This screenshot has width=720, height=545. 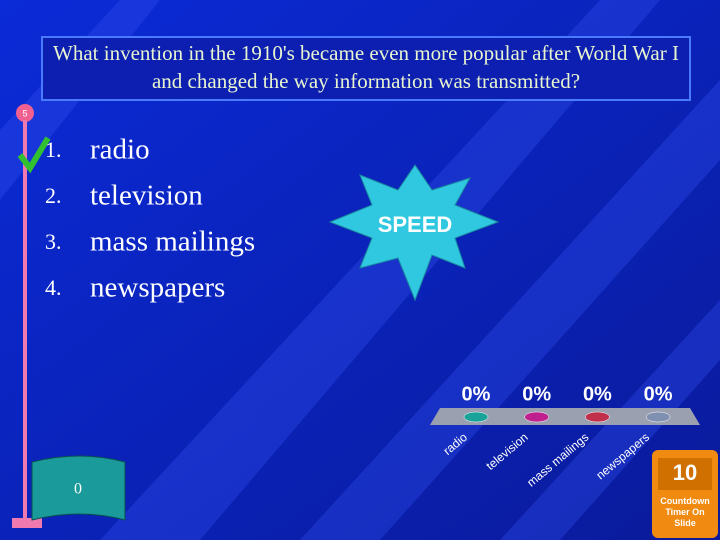 What do you see at coordinates (53, 149) in the screenshot?
I see `answer-number: 1.` at bounding box center [53, 149].